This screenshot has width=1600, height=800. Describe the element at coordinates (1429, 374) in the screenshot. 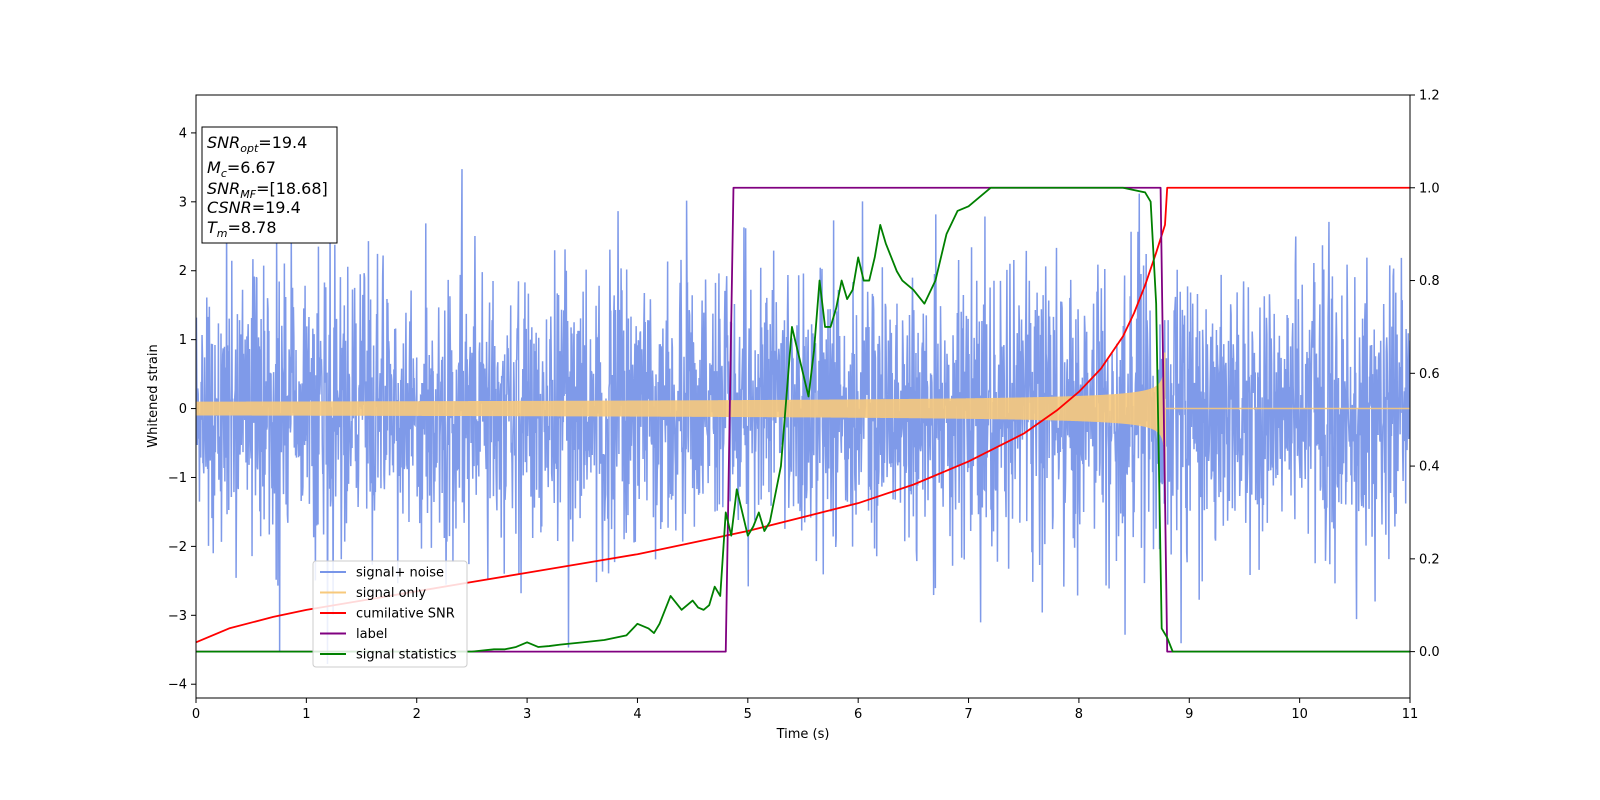

I see `y2-tick-label: 0.6` at that location.